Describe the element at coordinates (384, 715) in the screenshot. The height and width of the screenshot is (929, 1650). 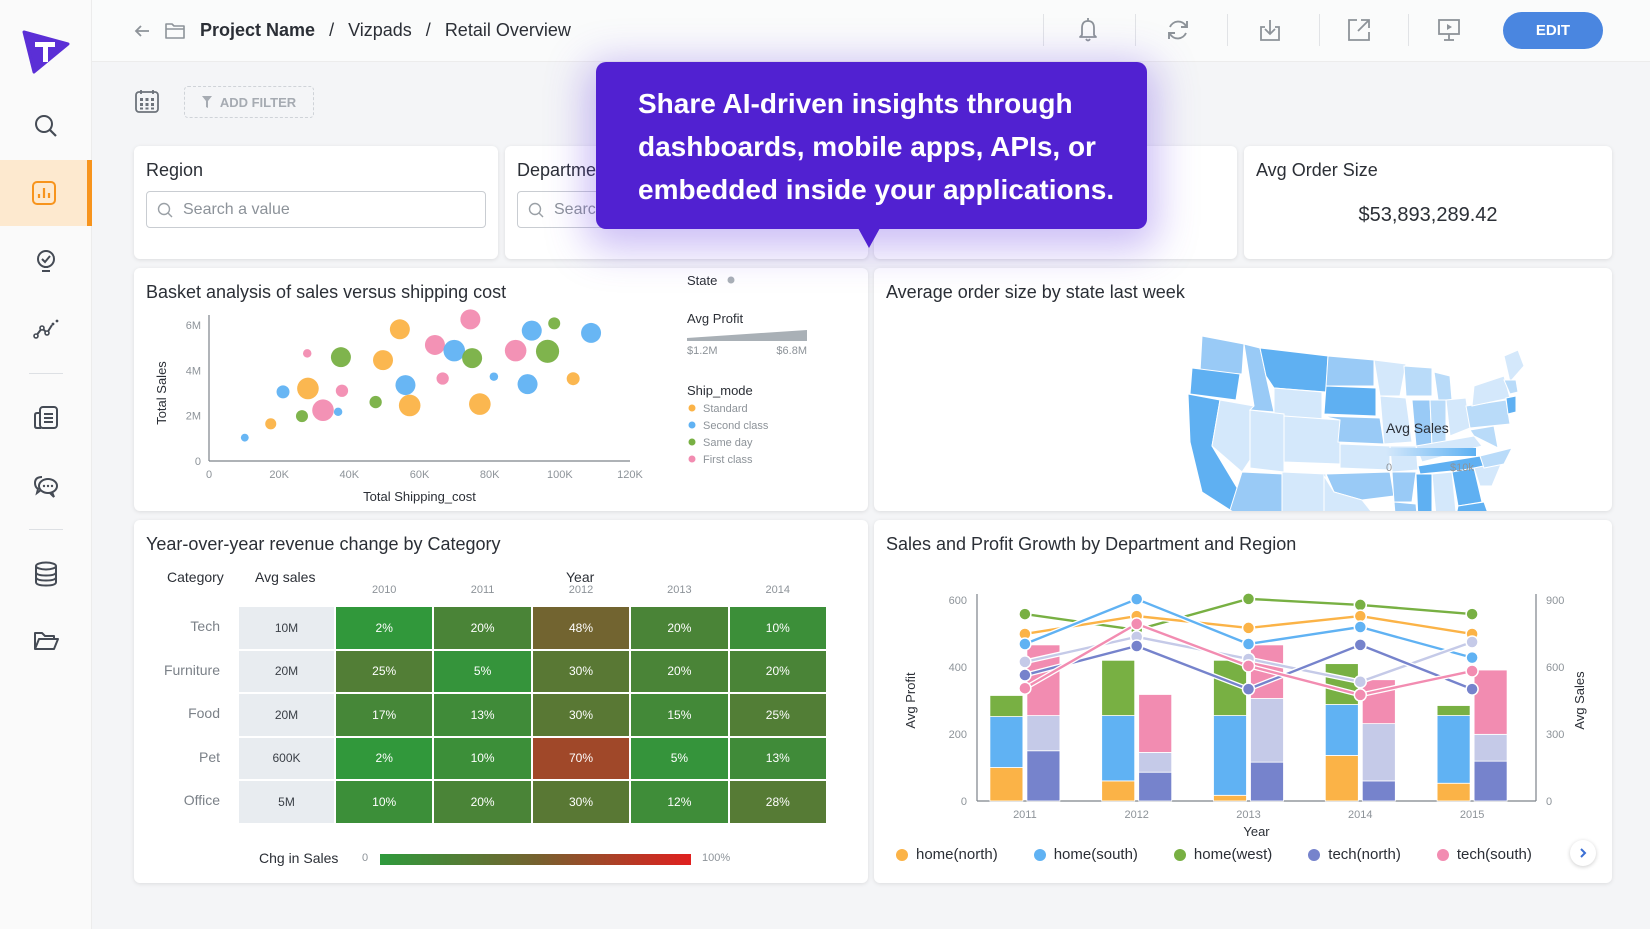
I see `heatmap-cell: 17%` at that location.